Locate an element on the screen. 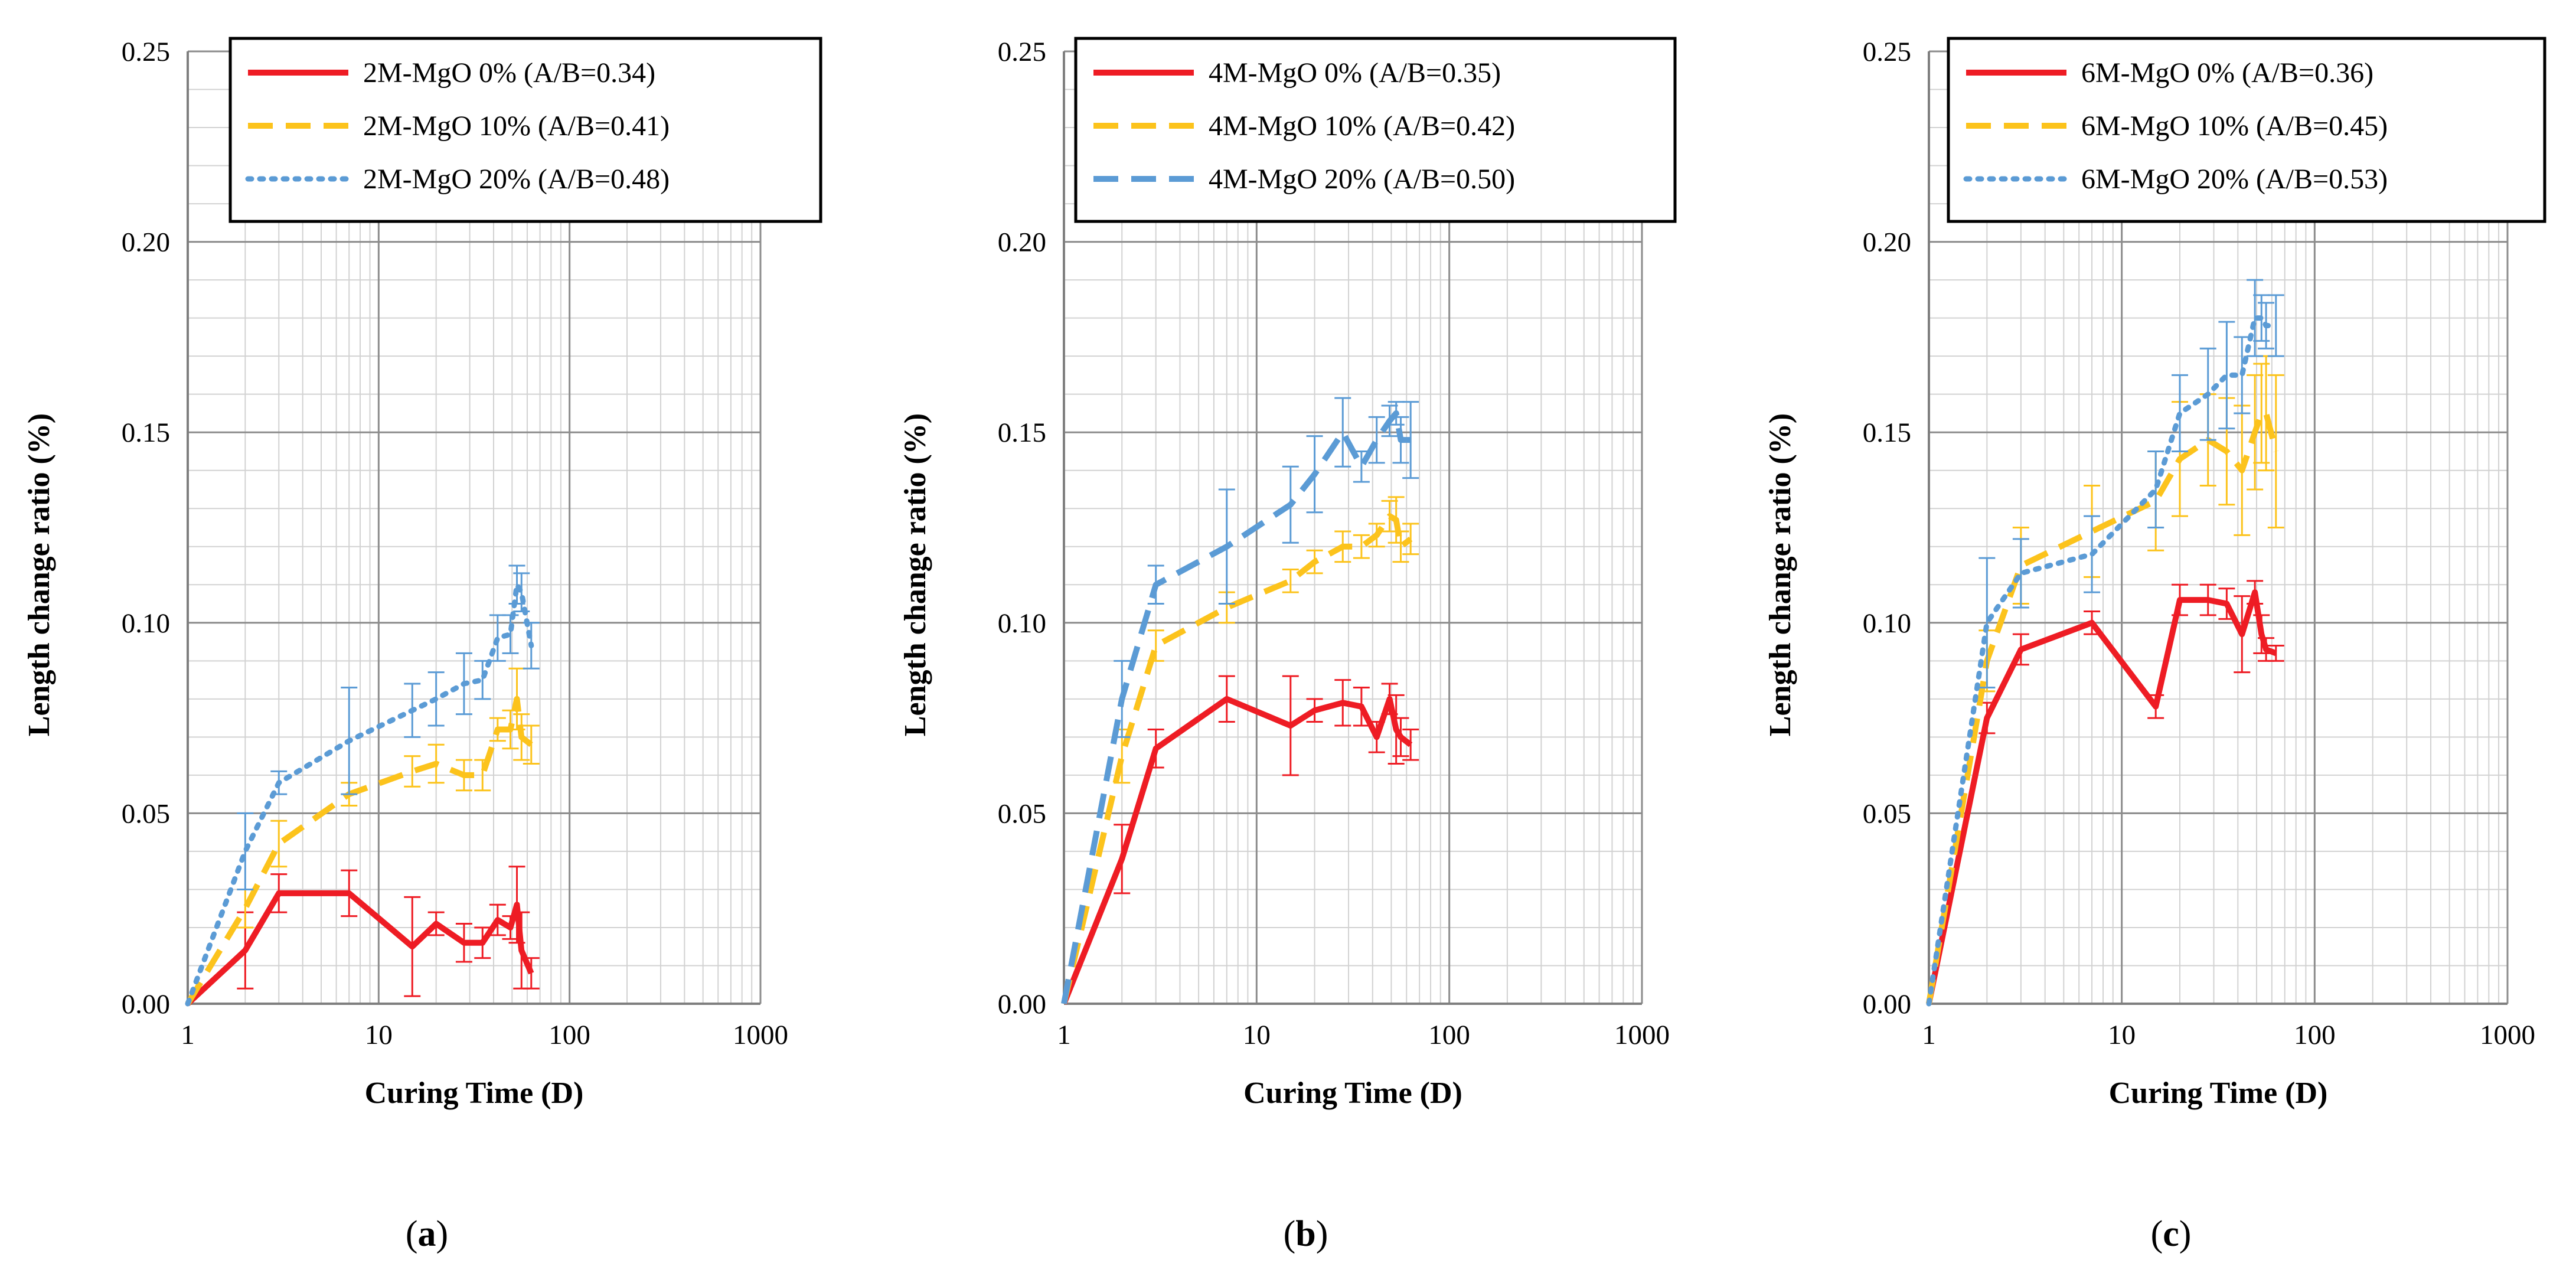 The image size is (2576, 1283). legend-entry: 4M-MgO 0% (A/B=0.35) is located at coordinates (1355, 73).